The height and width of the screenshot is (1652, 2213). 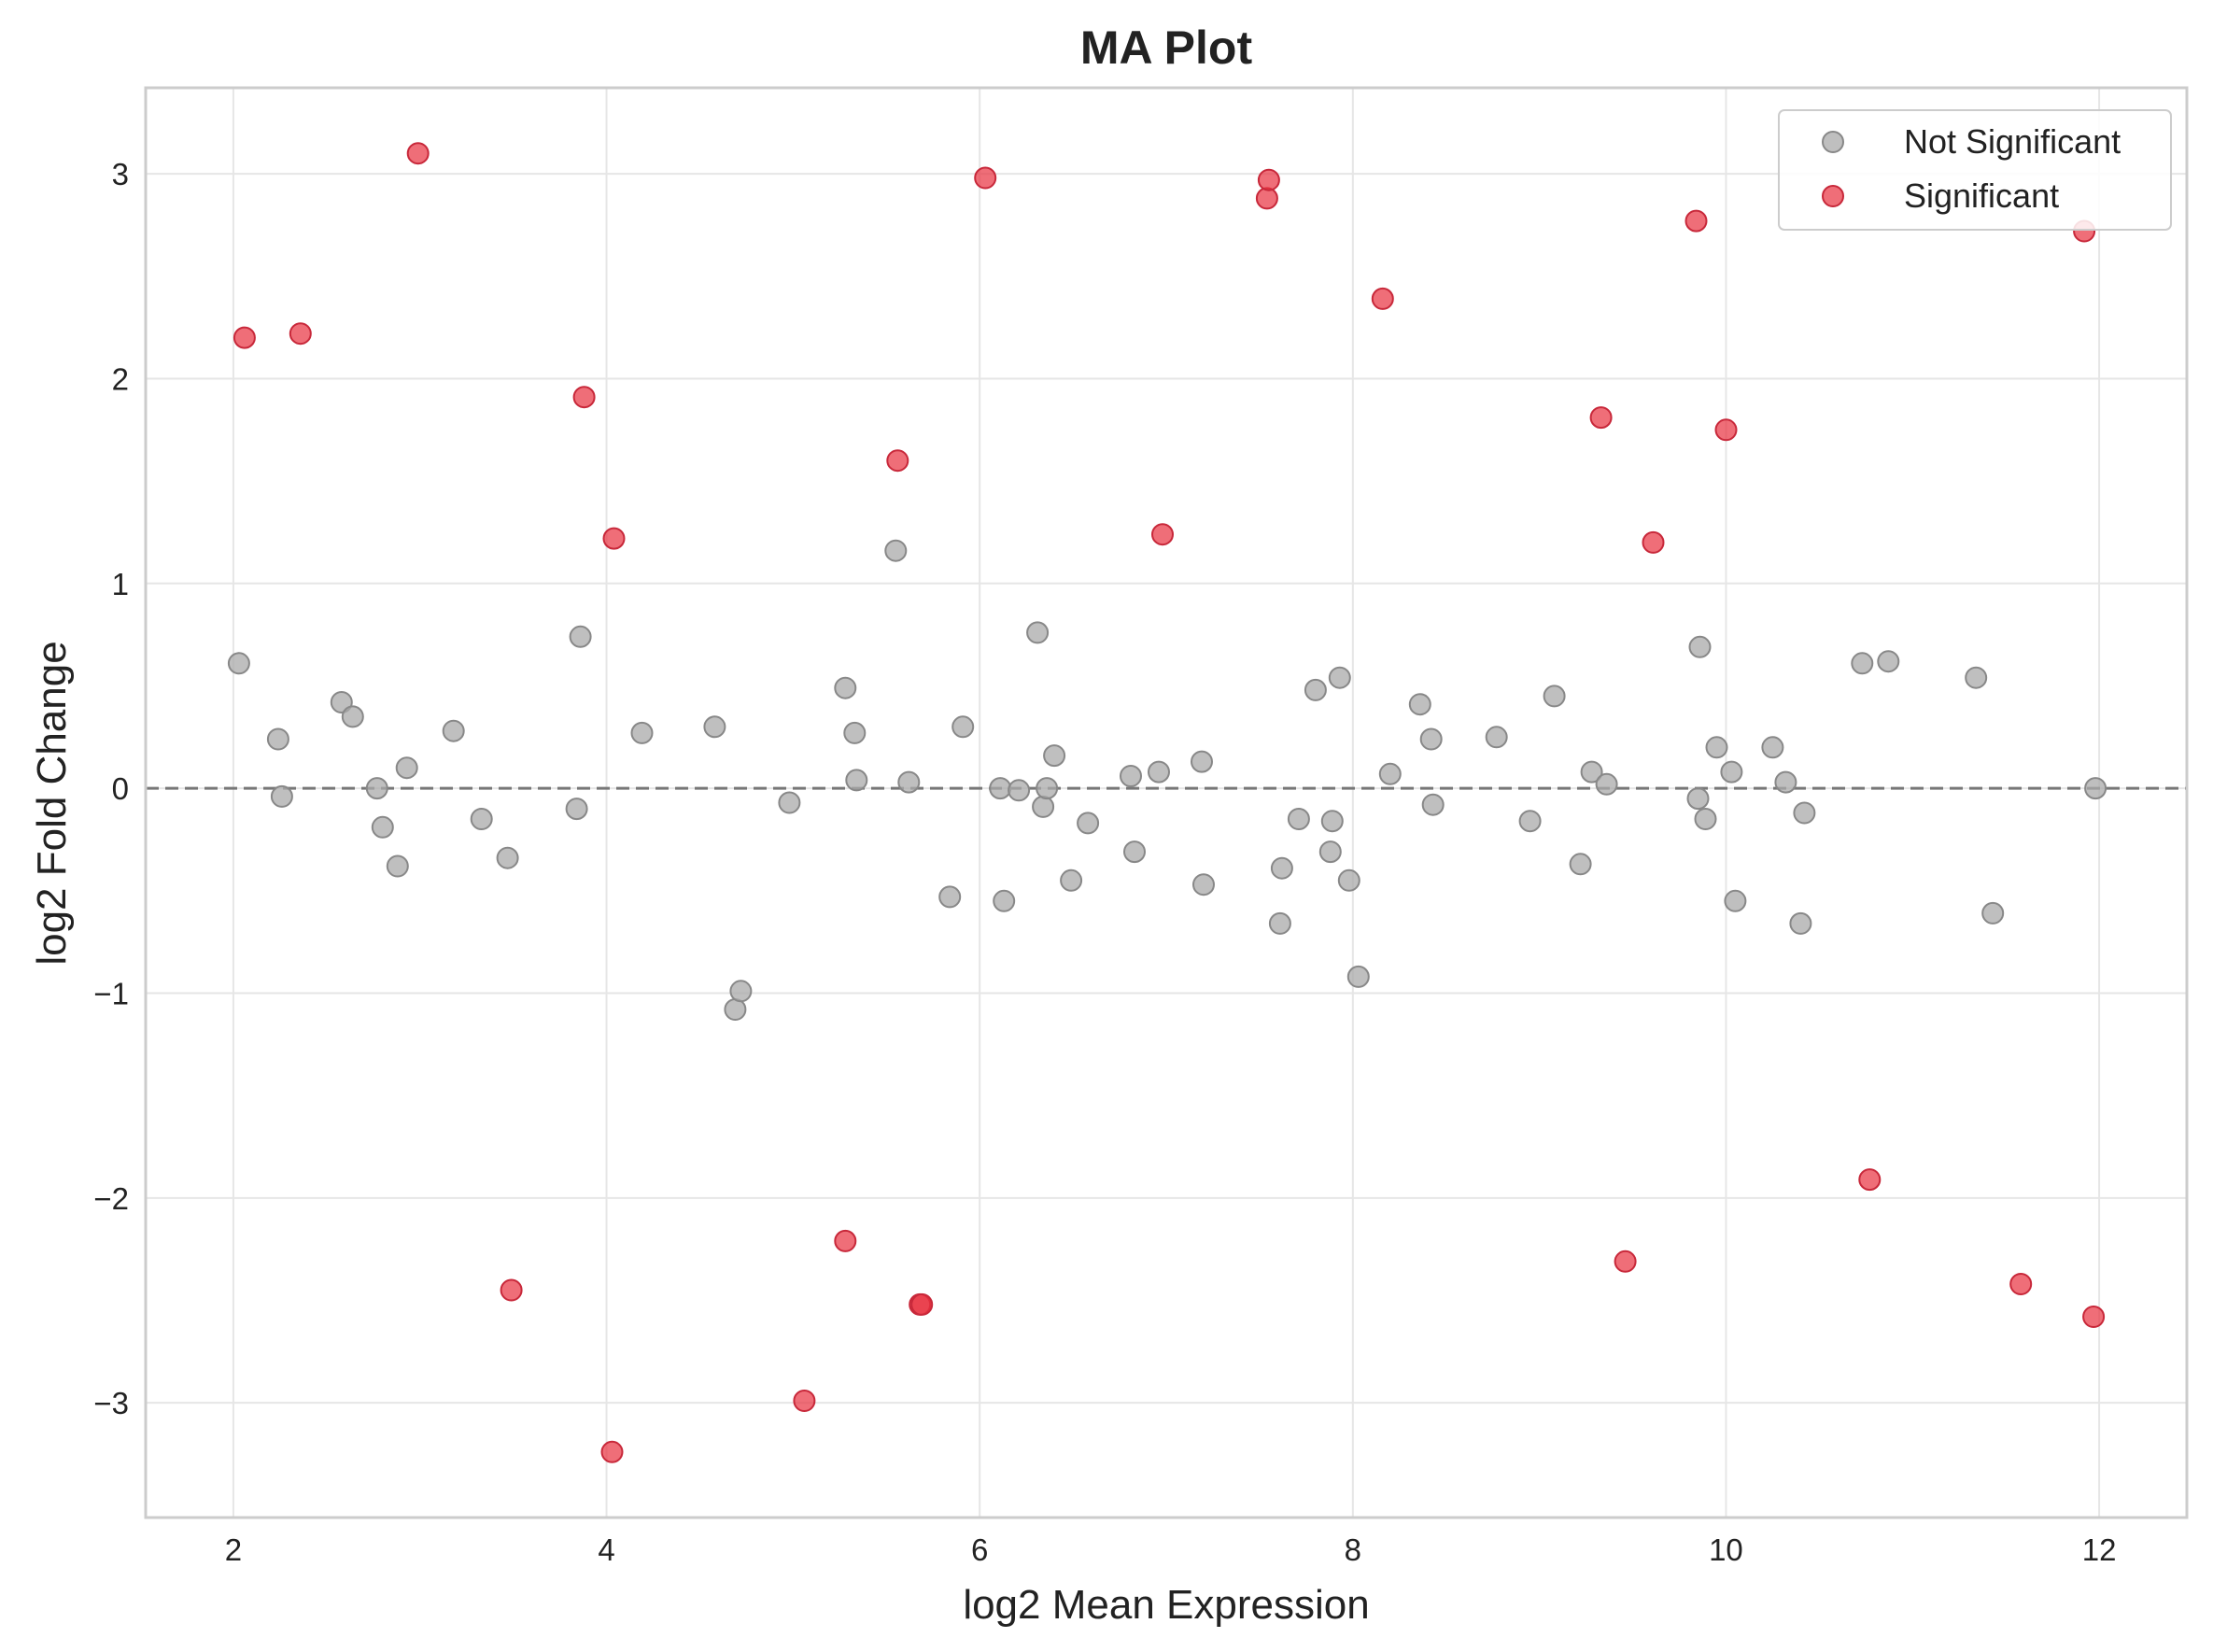 I want to click on legend-marker-not-significant, so click(x=1833, y=142).